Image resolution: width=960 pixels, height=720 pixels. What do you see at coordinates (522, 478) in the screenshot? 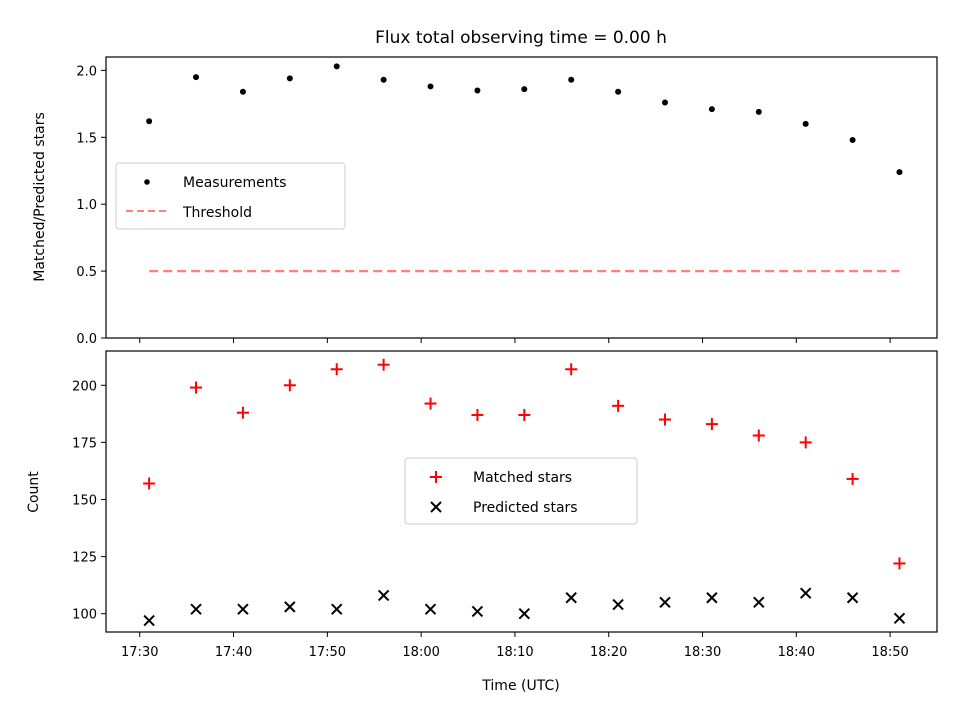
I see `legend-matched-label: Matched stars` at bounding box center [522, 478].